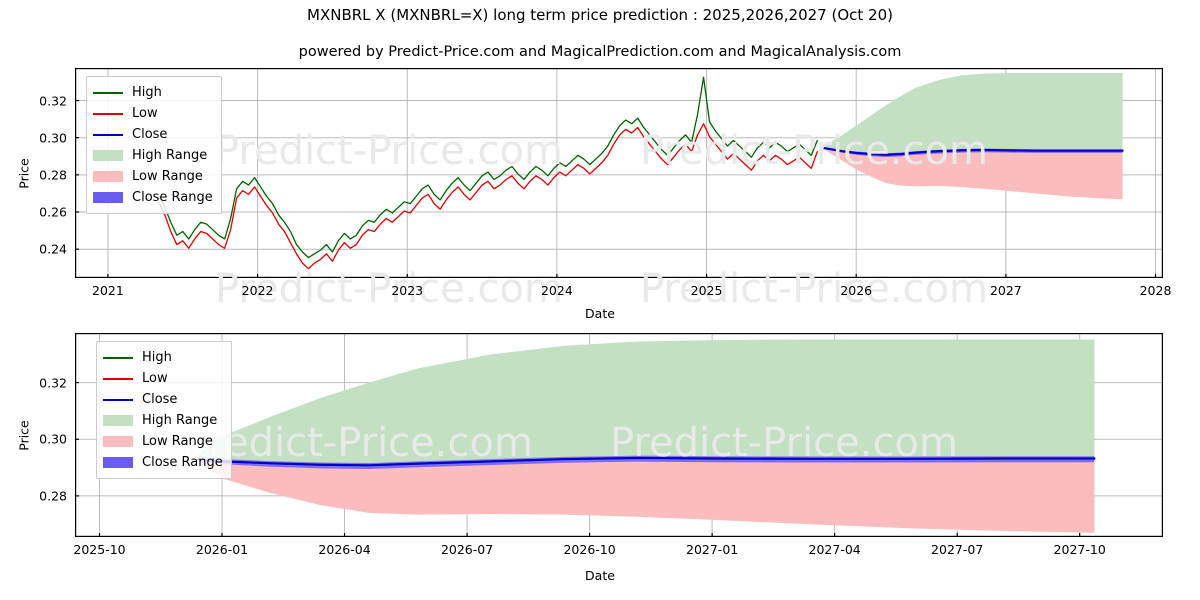  I want to click on top-xtick-label: 2028, so click(1155, 290).